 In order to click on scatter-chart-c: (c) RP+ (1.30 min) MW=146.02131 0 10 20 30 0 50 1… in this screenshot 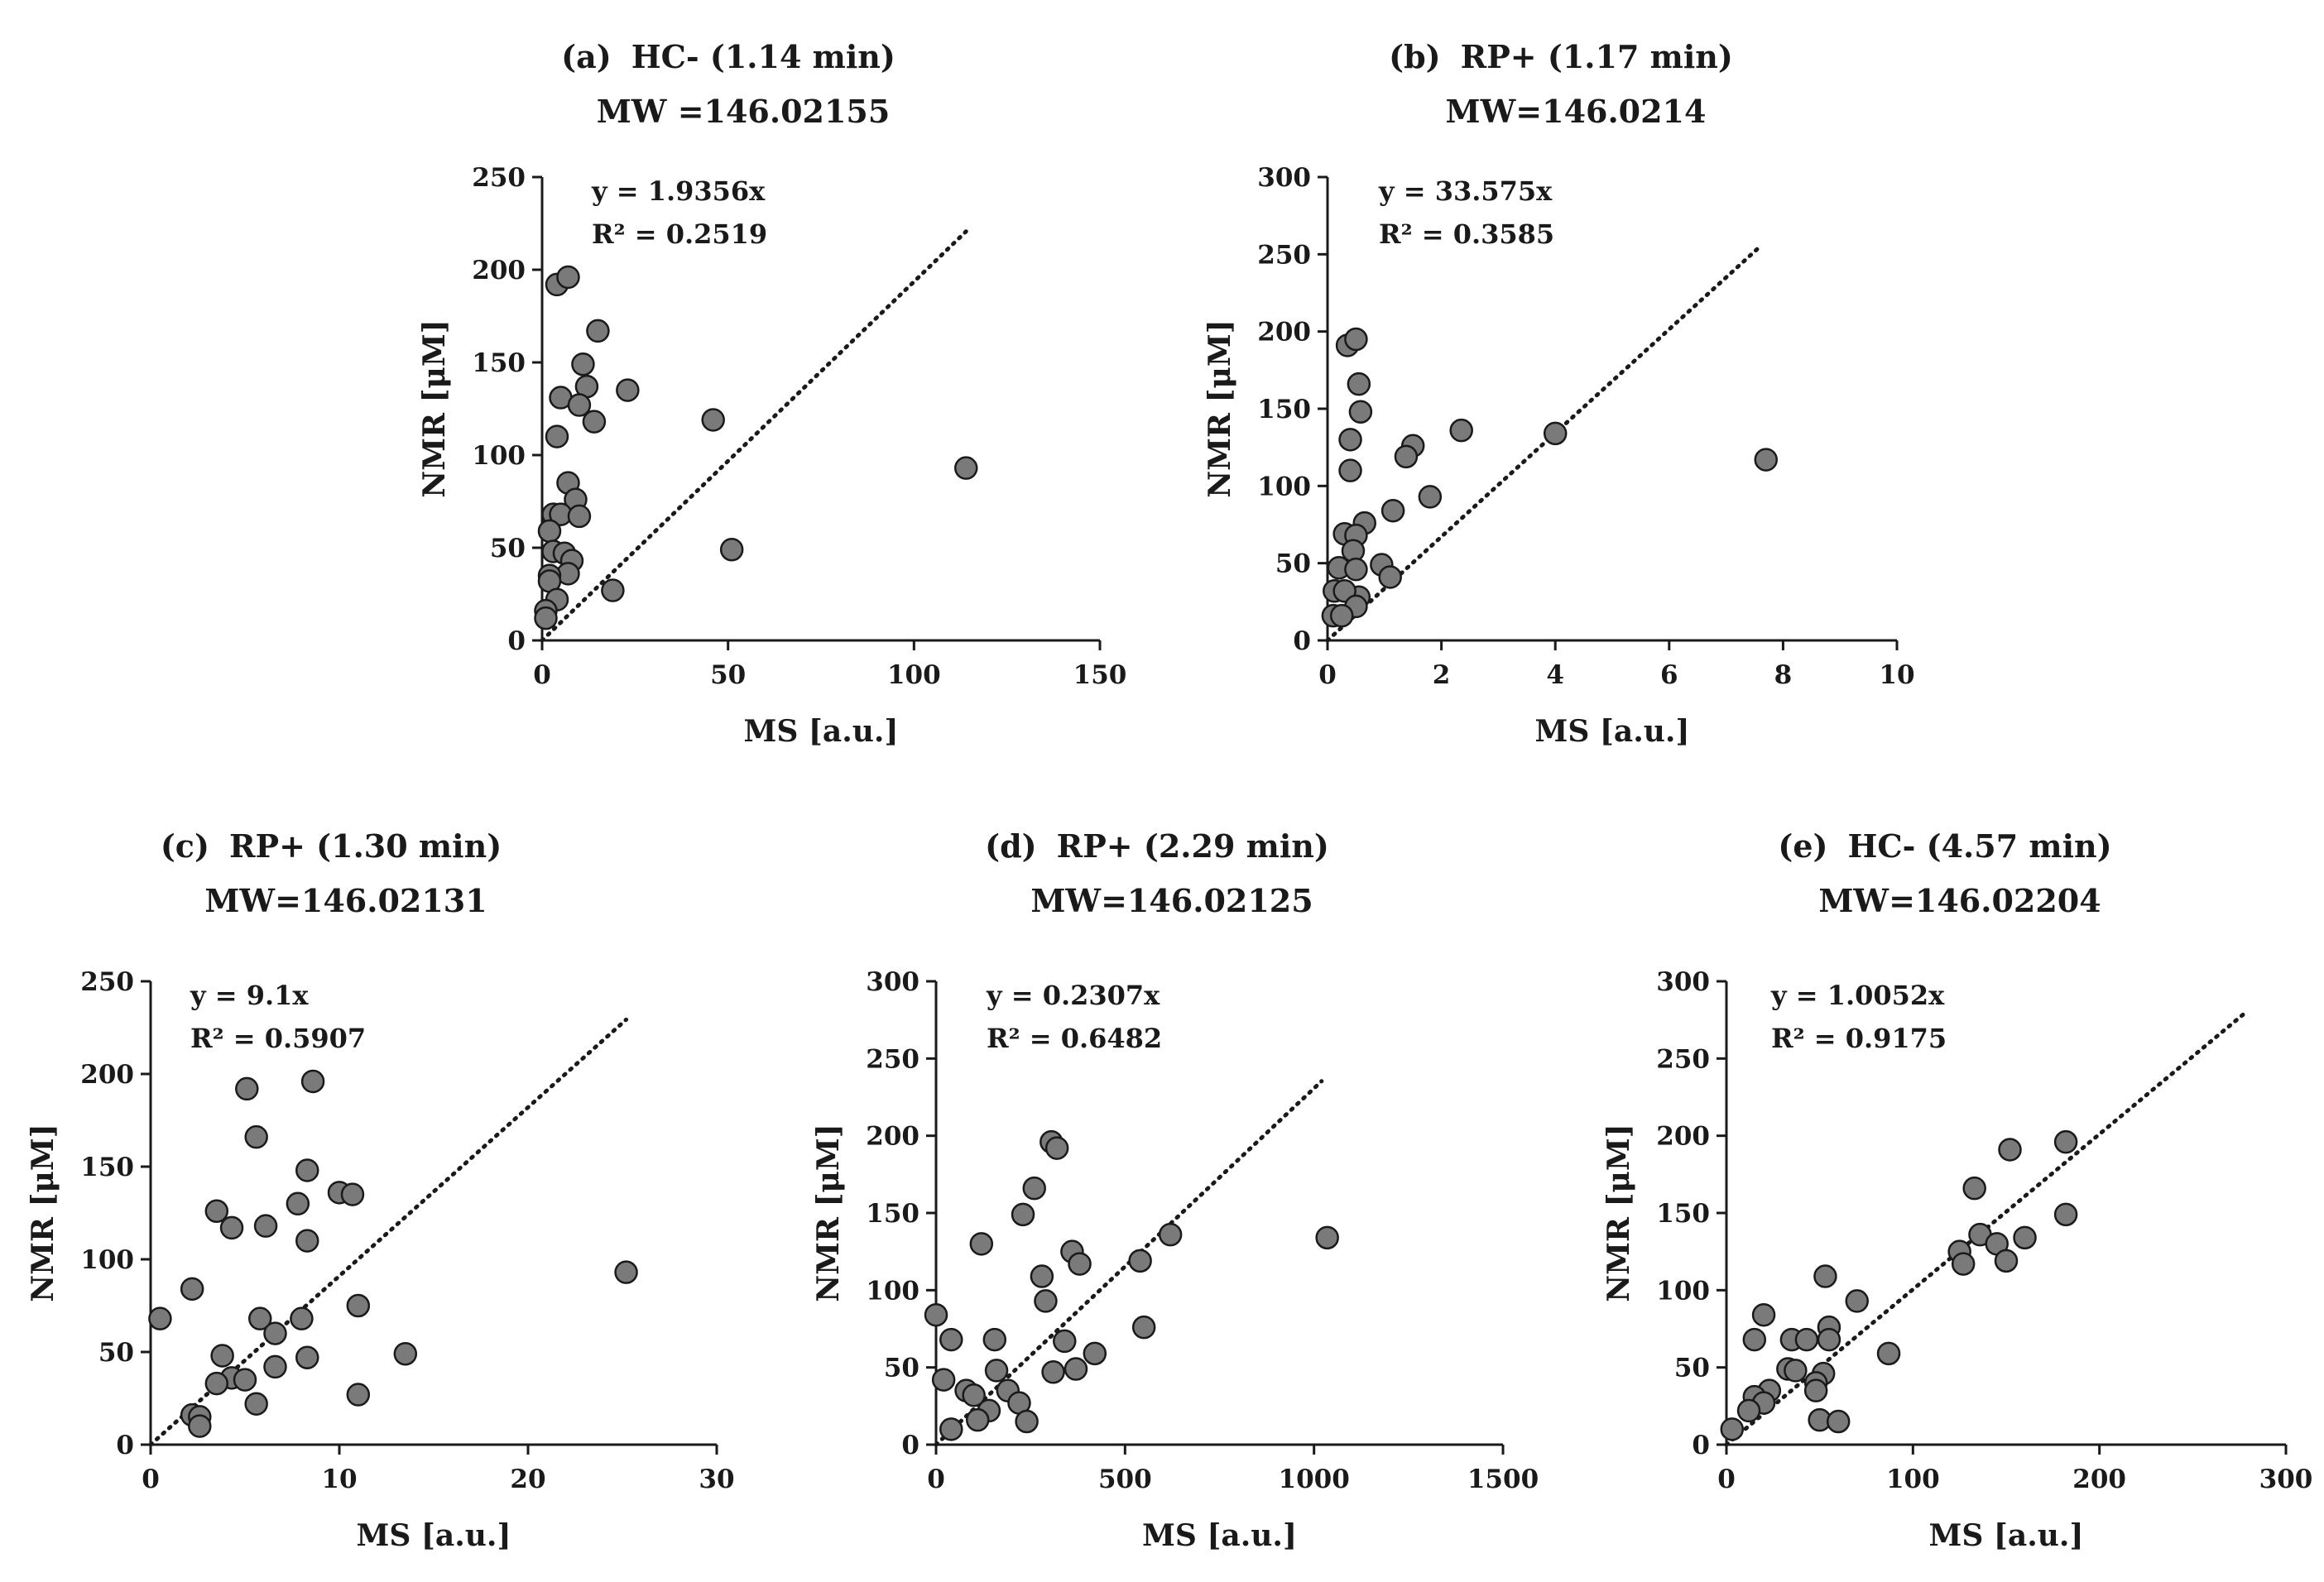, I will do `click(381, 1190)`.